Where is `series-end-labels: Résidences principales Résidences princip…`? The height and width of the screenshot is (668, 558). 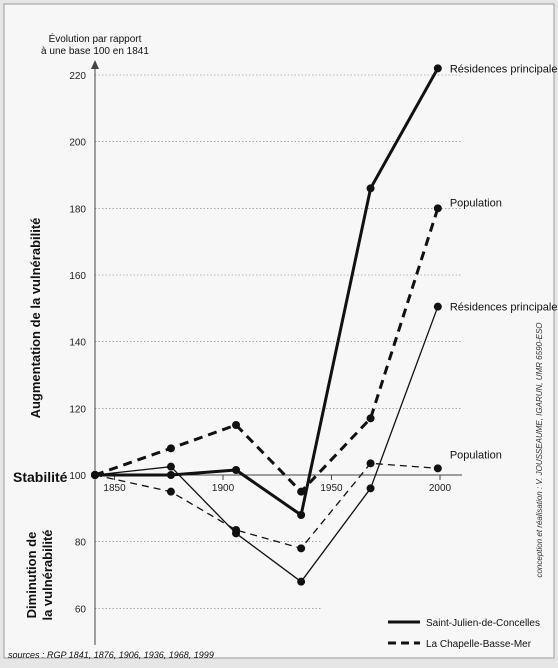
series-end-labels: Résidences principales Résidences princip… is located at coordinates (504, 262).